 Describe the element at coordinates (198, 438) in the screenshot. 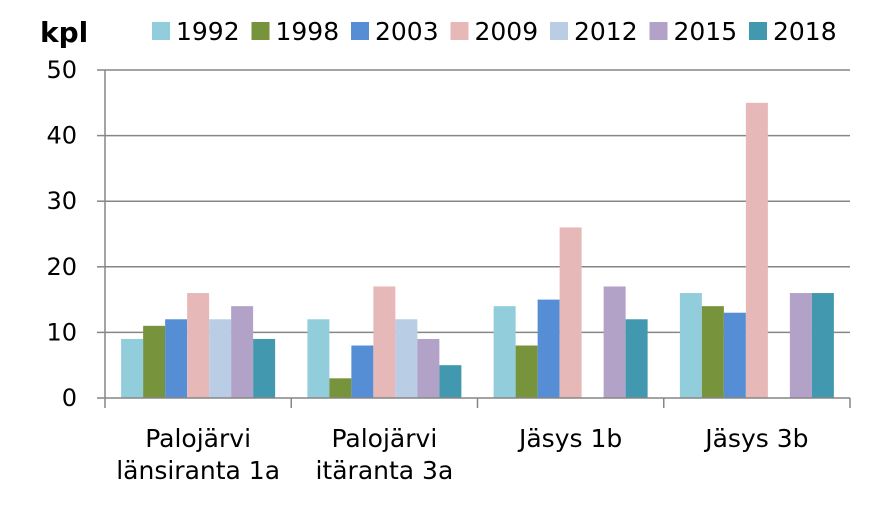

I see `x-category-label-0-line-0: Palojärvi` at that location.